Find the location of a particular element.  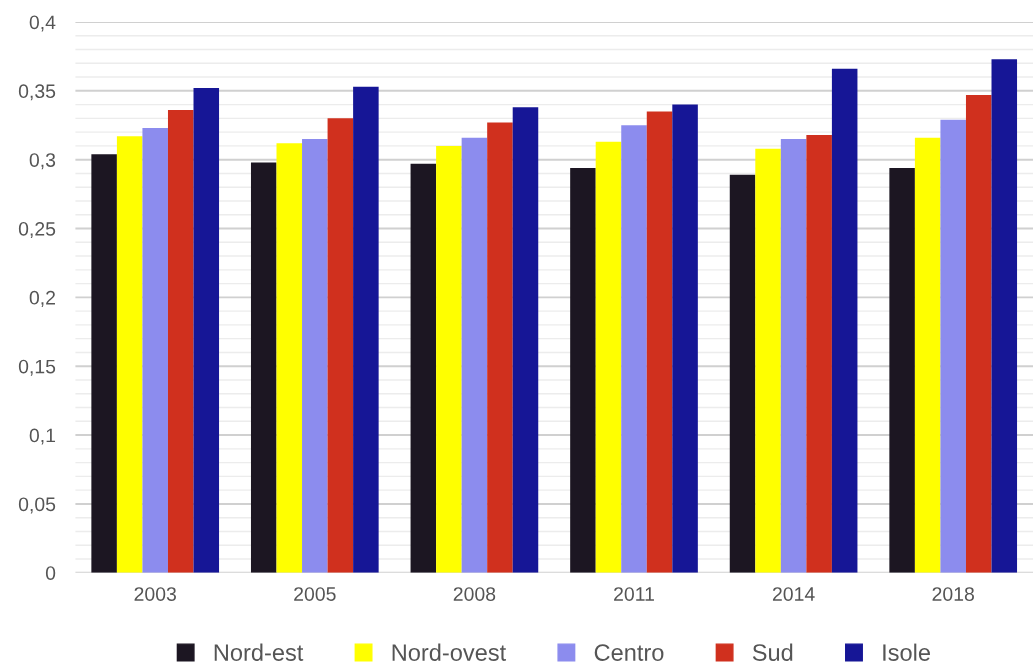

y-tick-label: 0,05 is located at coordinates (37, 505).